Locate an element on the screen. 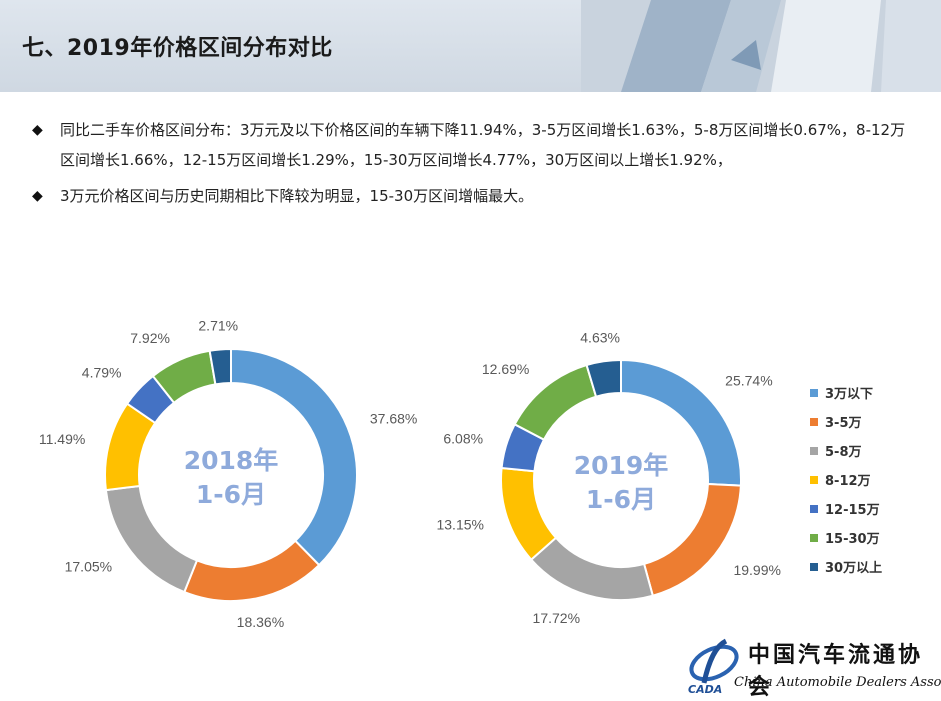 The height and width of the screenshot is (701, 941). svg-text: CADA is located at coordinates (705, 689).